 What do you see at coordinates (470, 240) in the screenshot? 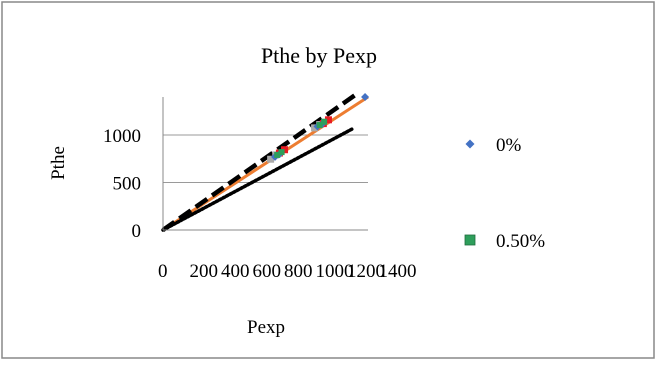
I see `legend-marker-square` at bounding box center [470, 240].